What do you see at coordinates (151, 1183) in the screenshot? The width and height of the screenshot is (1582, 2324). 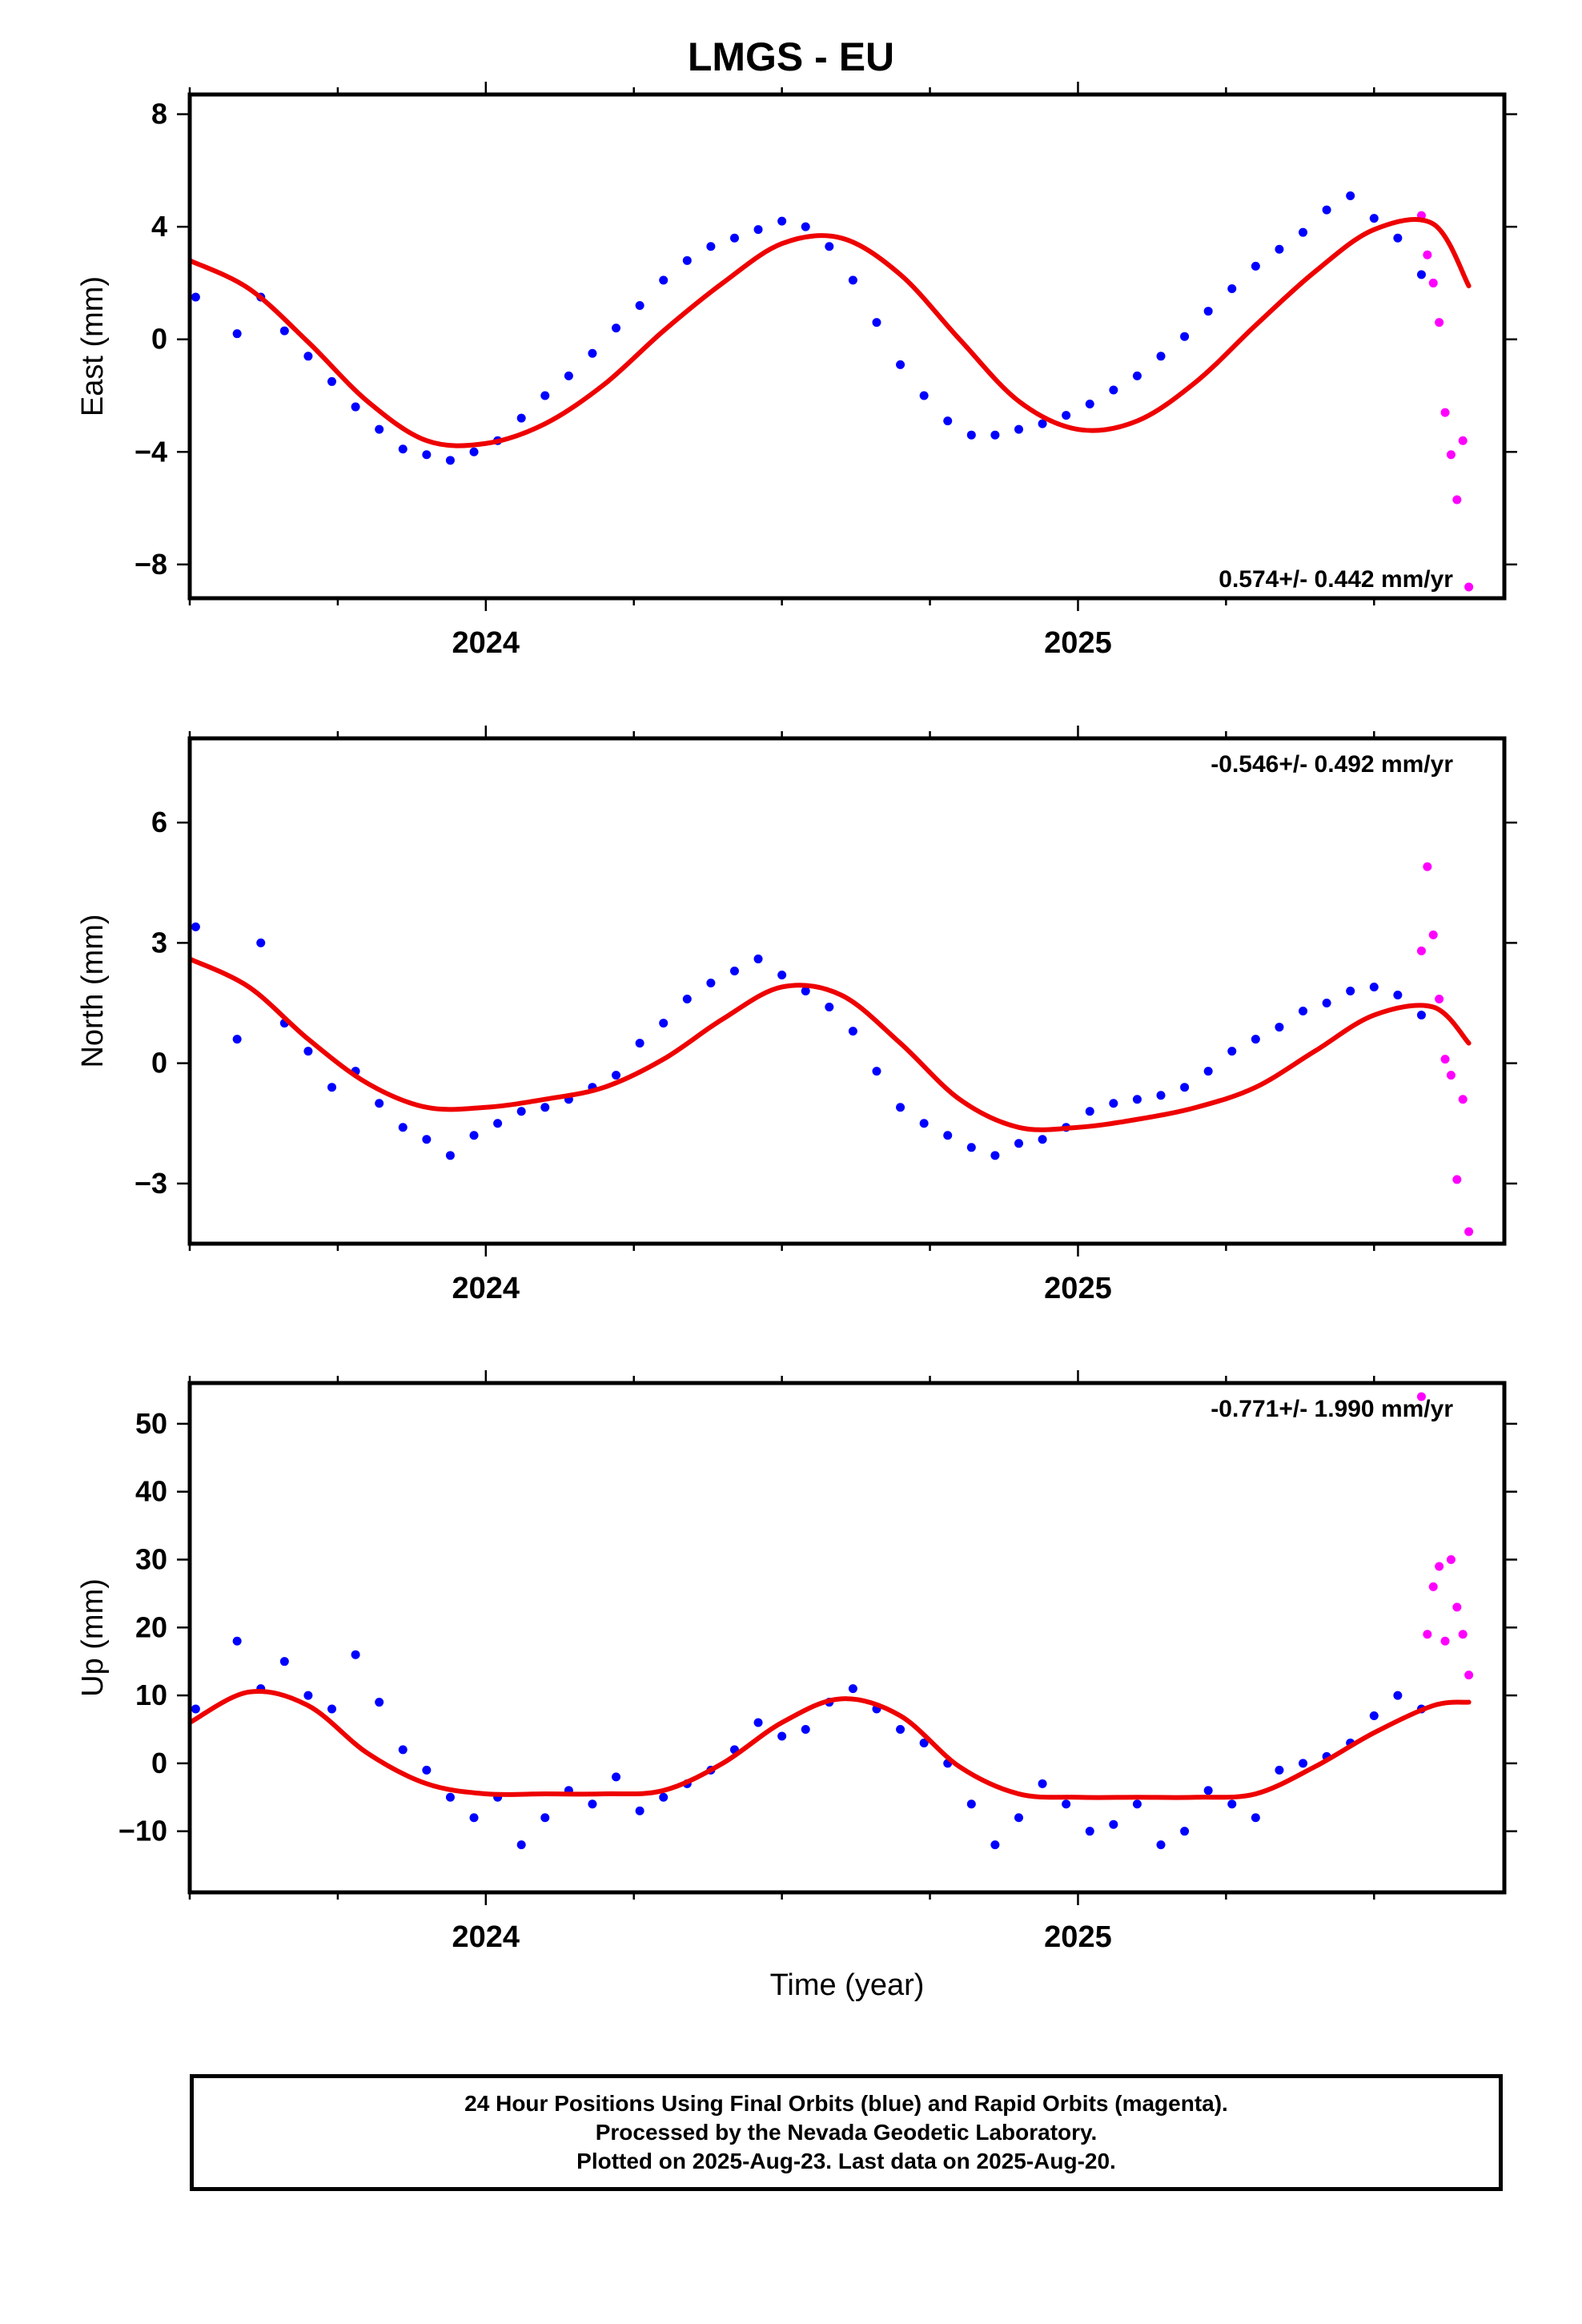 I see `north-y-tick-label: −3` at bounding box center [151, 1183].